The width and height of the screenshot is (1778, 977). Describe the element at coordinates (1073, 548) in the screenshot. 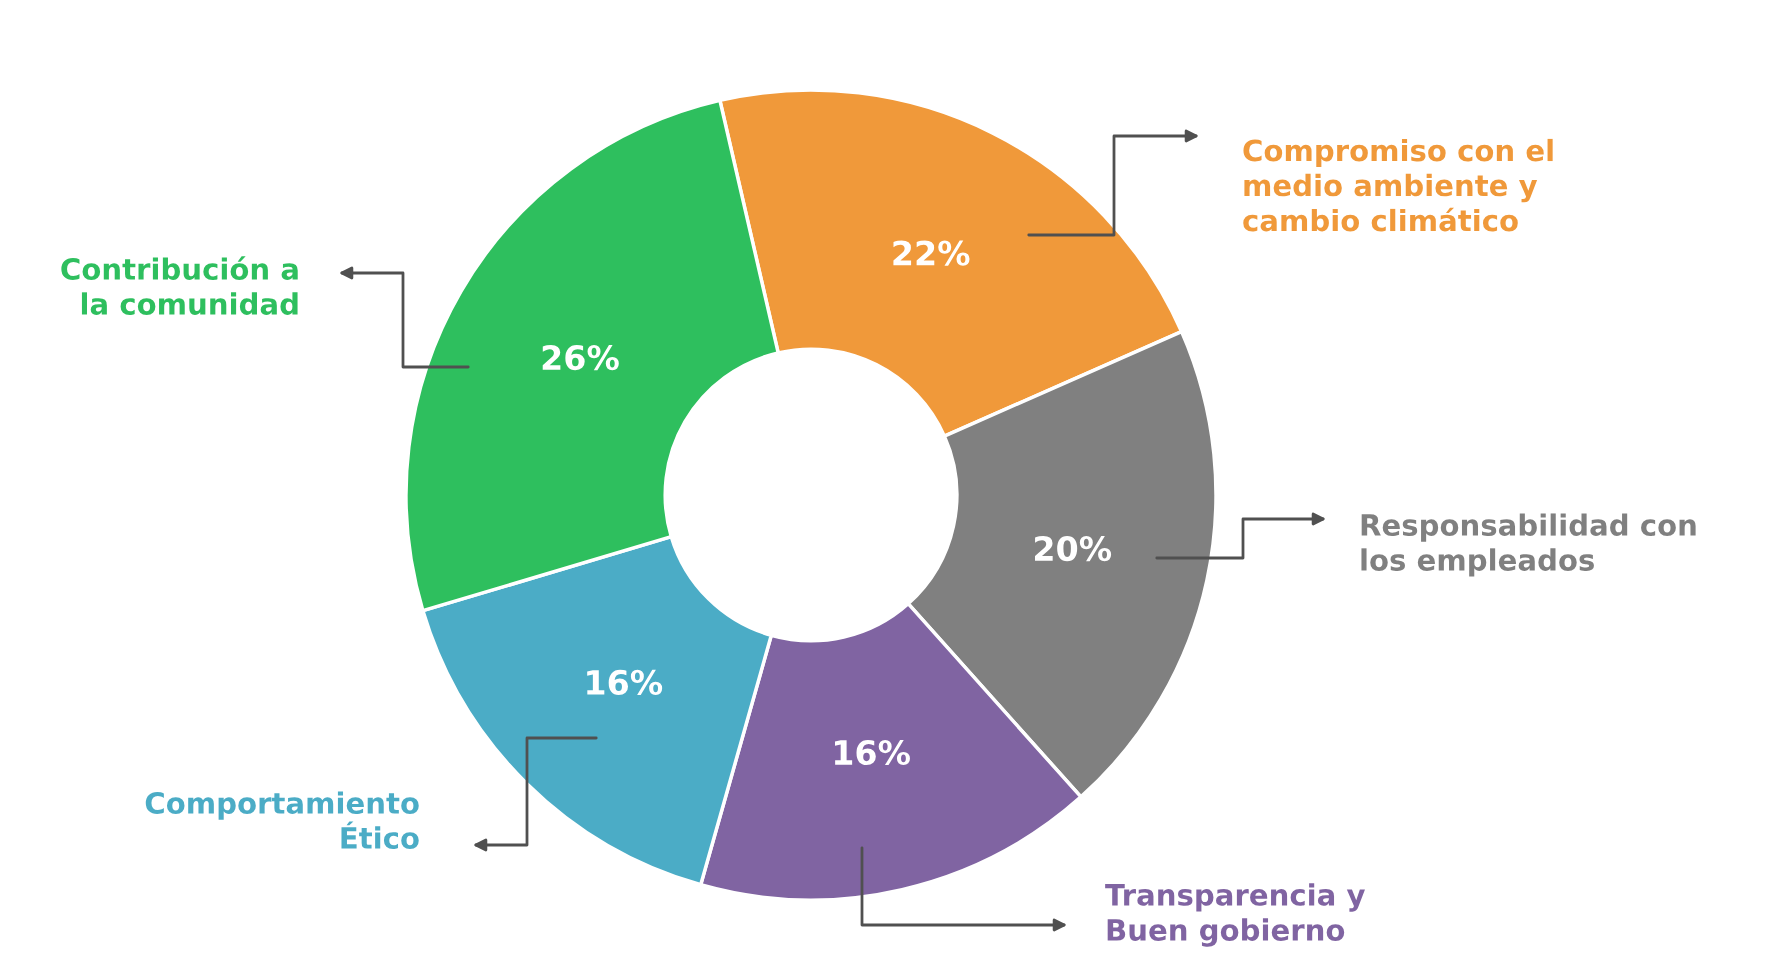

I see `data-label: 20%` at that location.